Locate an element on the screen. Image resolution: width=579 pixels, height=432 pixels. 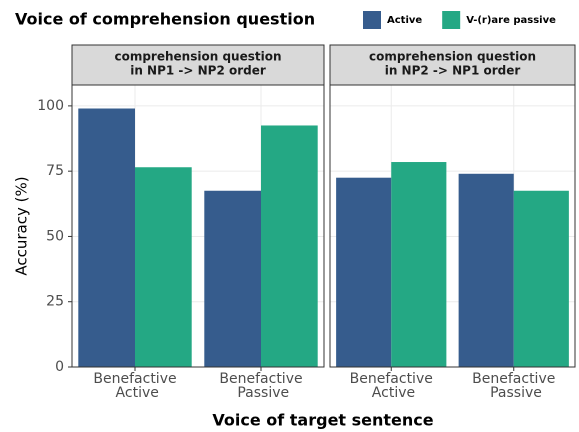
y-tick-label: 50 is located at coordinates (55, 236).